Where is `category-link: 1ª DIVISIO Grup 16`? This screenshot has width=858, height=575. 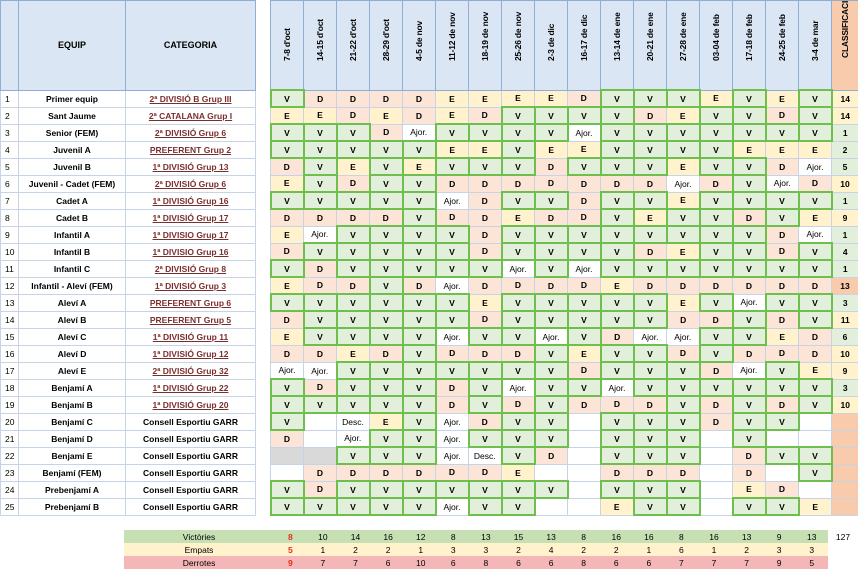
category-link: 1ª DIVISIO Grup 16 is located at coordinates (190, 251).